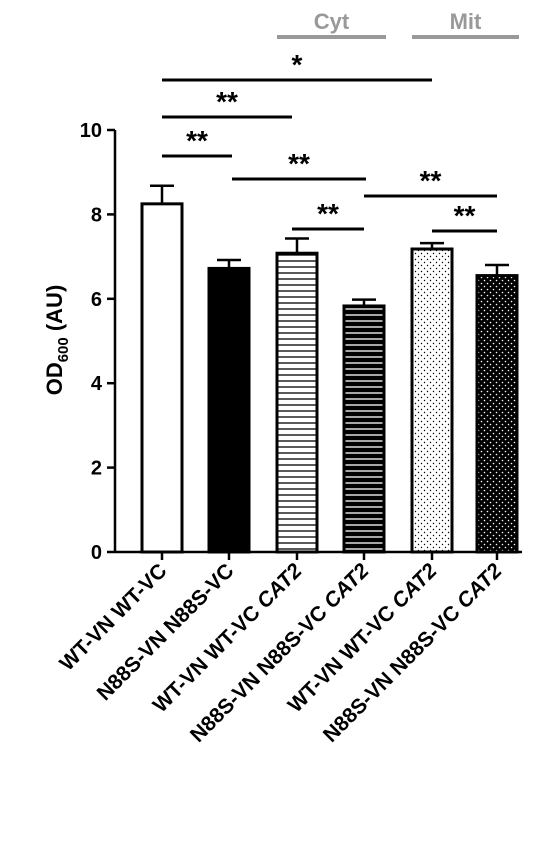 Image resolution: width=550 pixels, height=851 pixels. What do you see at coordinates (57, 340) in the screenshot?
I see `y-axis-label: OD600 (AU)` at bounding box center [57, 340].